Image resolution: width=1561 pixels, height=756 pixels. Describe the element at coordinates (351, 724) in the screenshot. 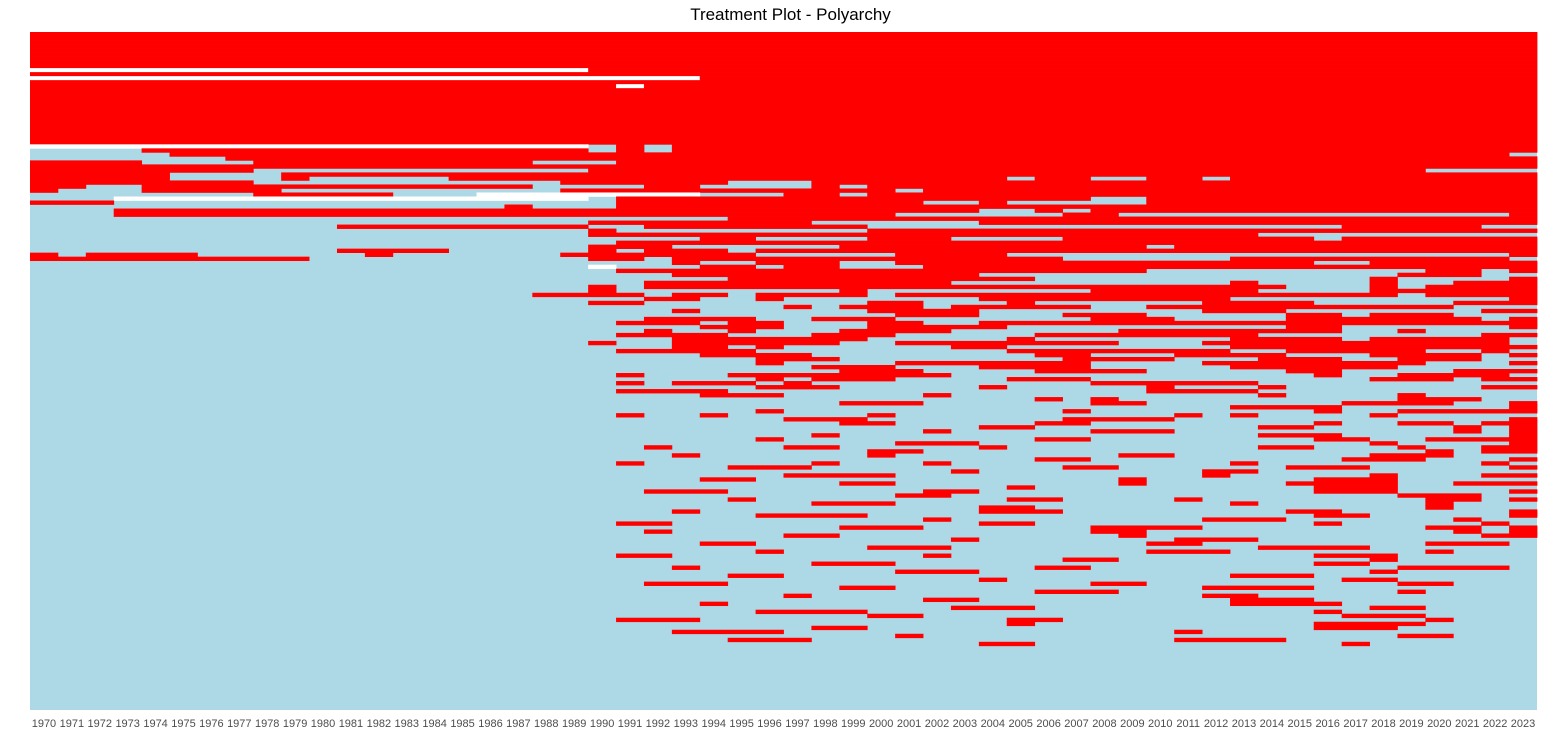

I see `x-tick-label: 1981` at that location.